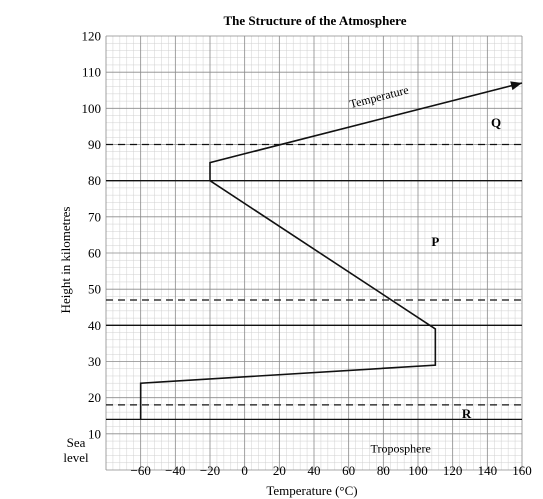 Image resolution: width=543 pixels, height=499 pixels. What do you see at coordinates (348, 470) in the screenshot?
I see `x-tick-label: 60` at bounding box center [348, 470].